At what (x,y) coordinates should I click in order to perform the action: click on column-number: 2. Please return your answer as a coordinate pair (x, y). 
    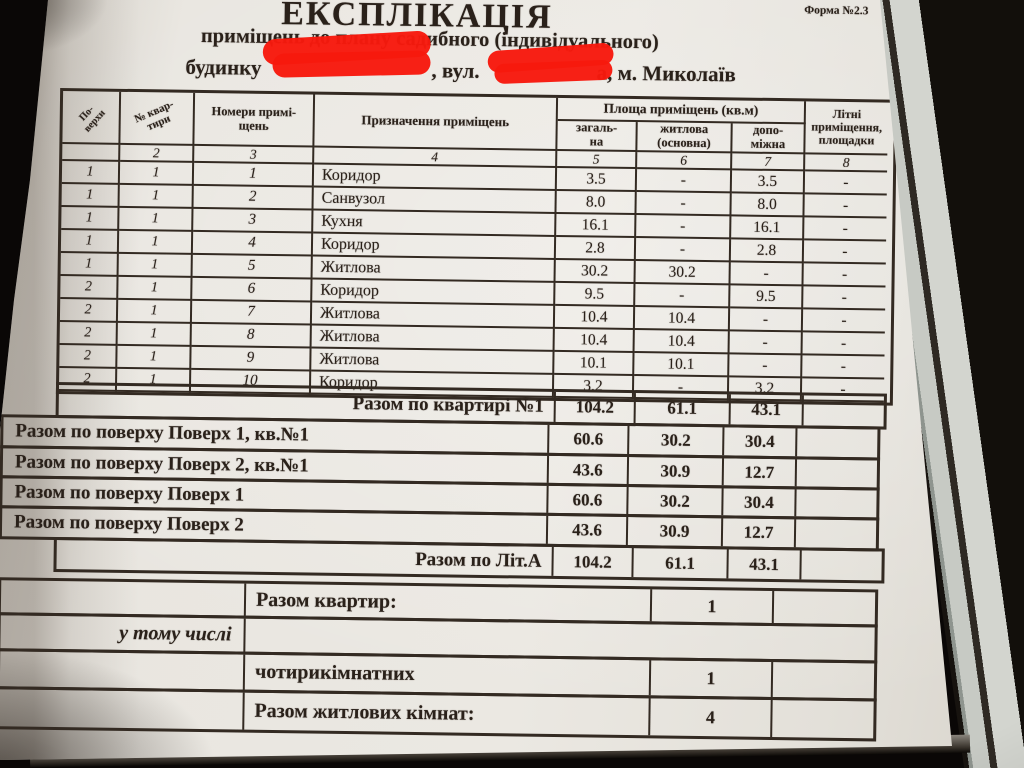
    Looking at the image, I should click on (157, 154).